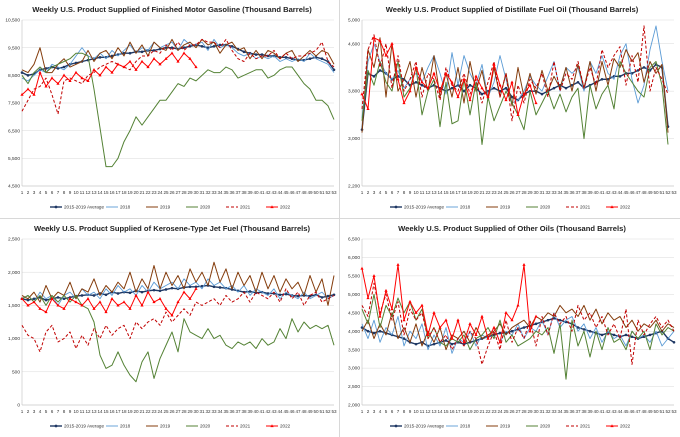  Describe the element at coordinates (184, 411) in the screenshot. I see `x-tick-label: 28` at that location.